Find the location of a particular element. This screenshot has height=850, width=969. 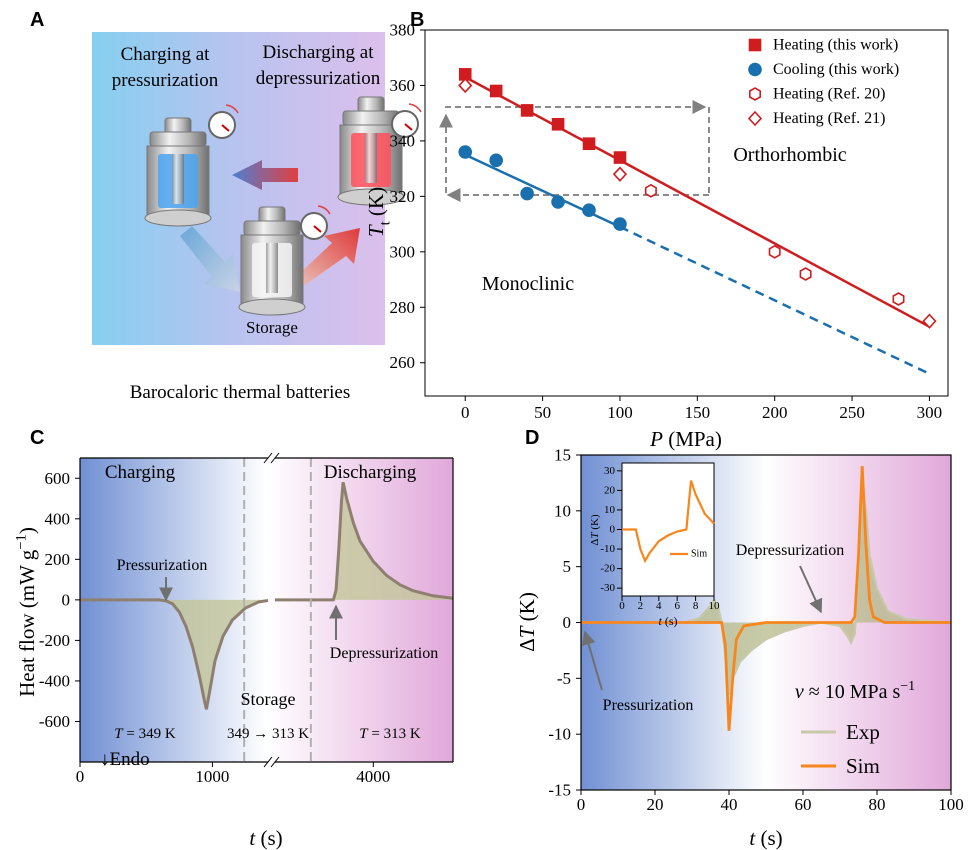

legend-label: Heating (this work) is located at coordinates (835, 45).